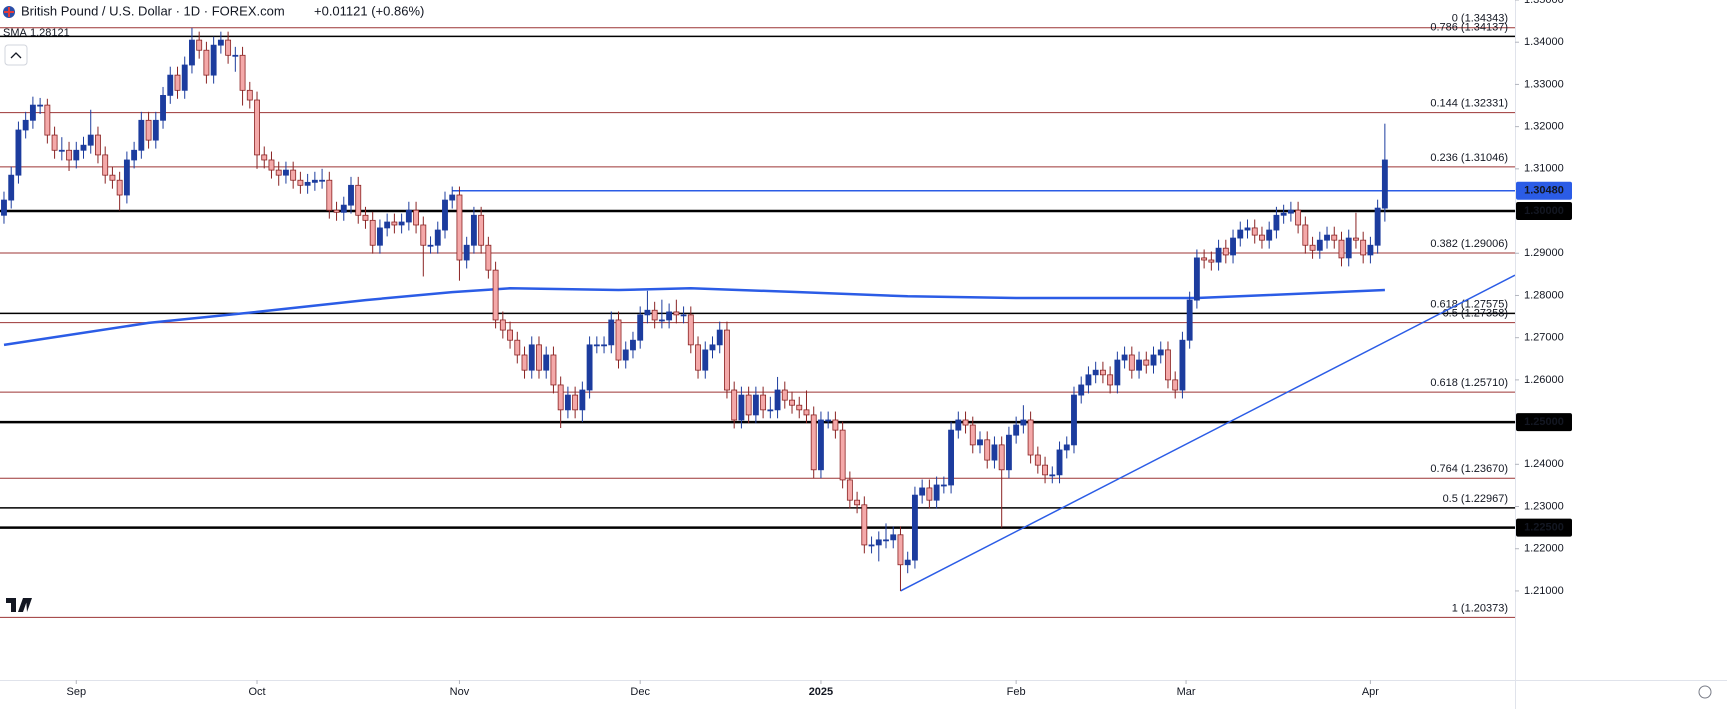 The image size is (1727, 709). Describe the element at coordinates (1544, 3) in the screenshot. I see `y-tick-label: 1.35000` at that location.